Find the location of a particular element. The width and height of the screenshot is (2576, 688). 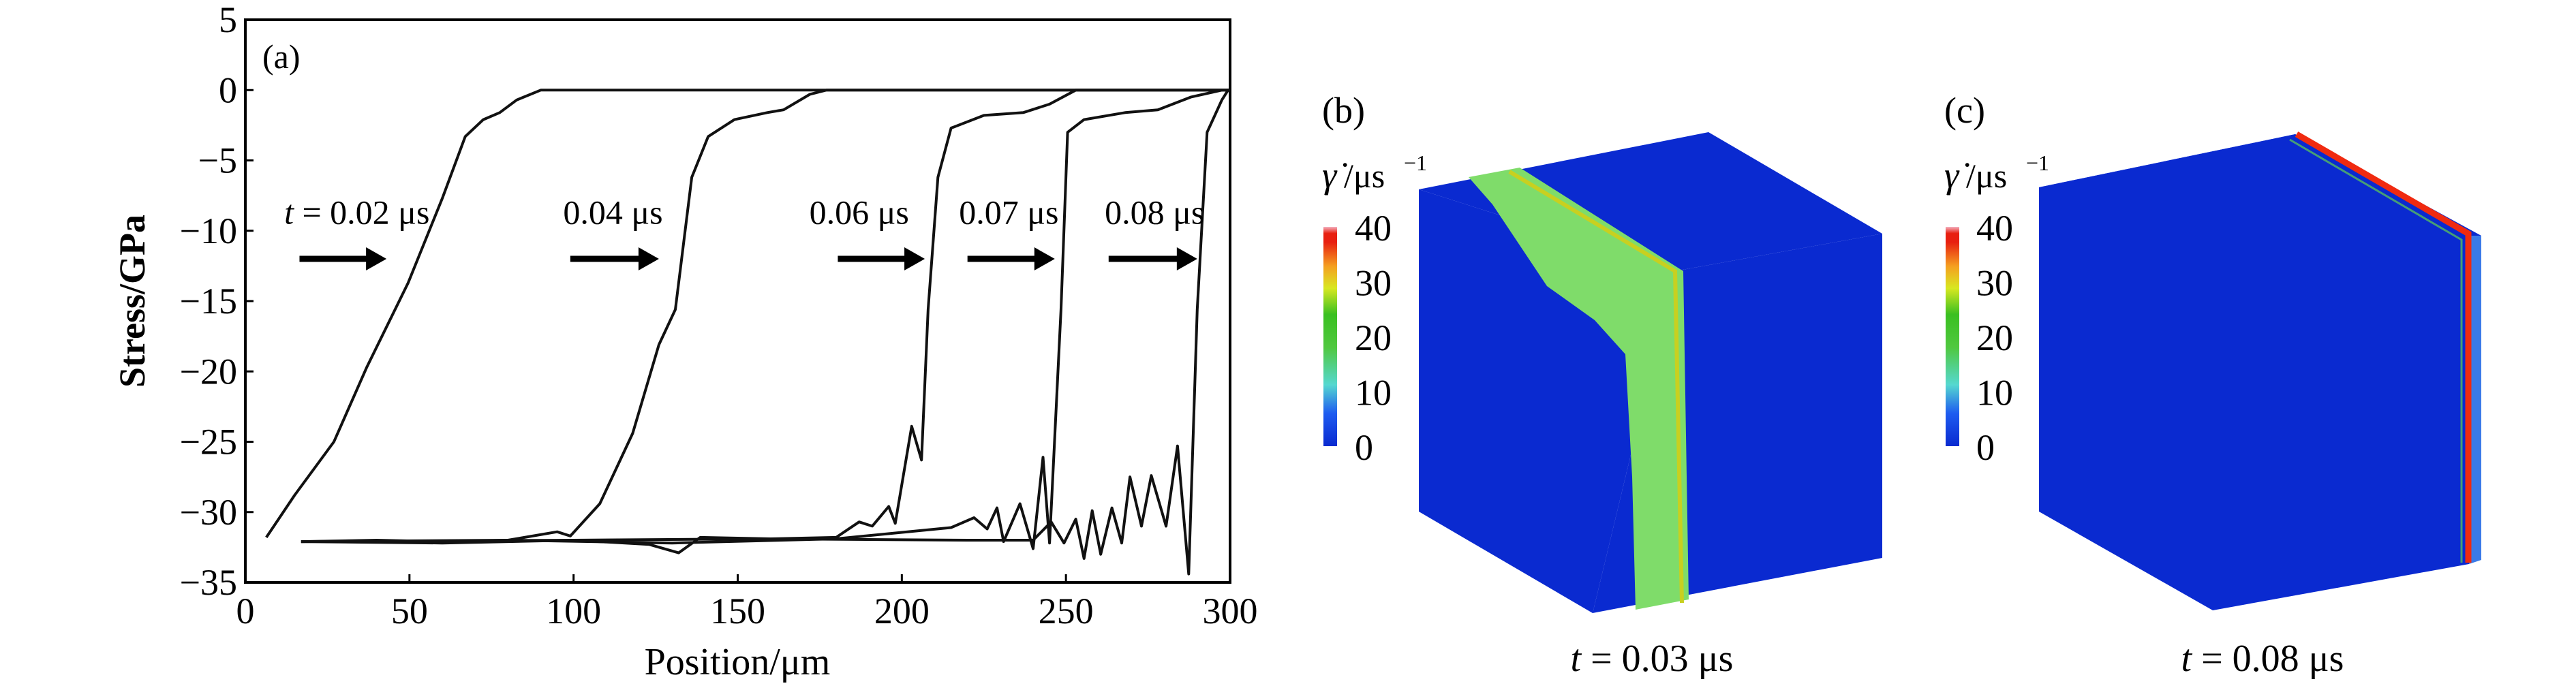

shear-band-edge is located at coordinates (2376, 350).